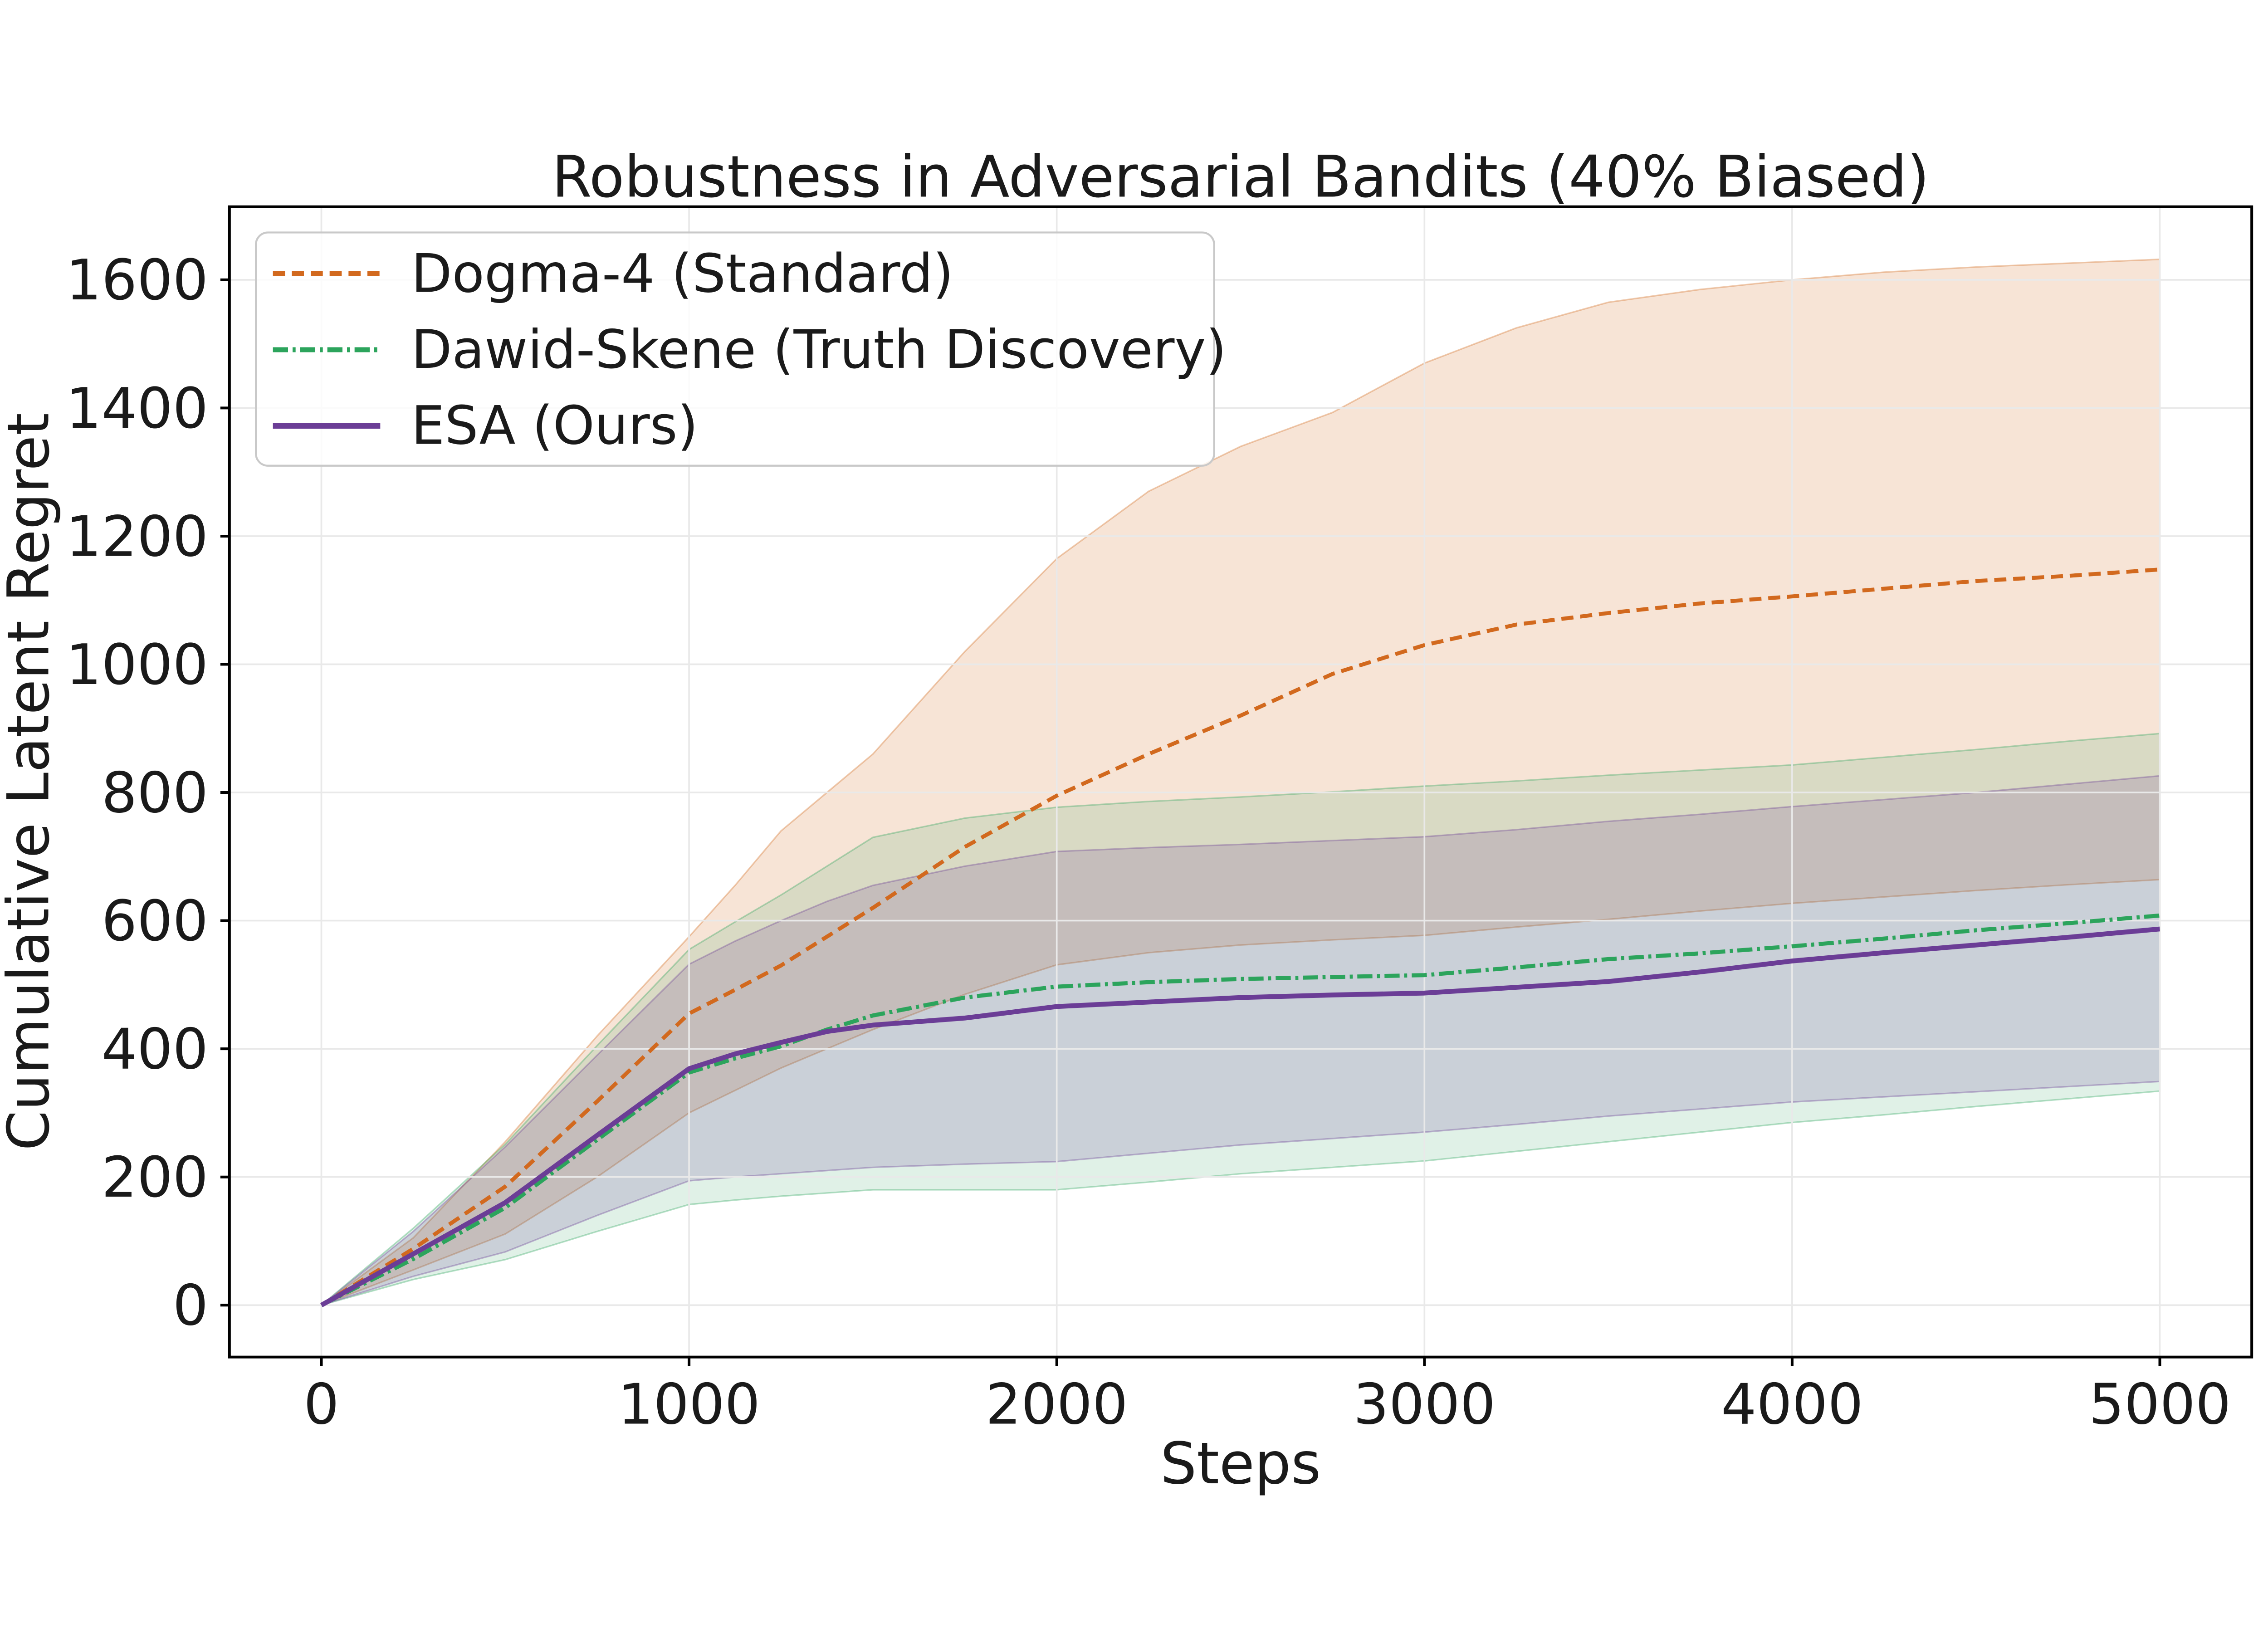  I want to click on y-axis-label: Cumulative Latent Regret, so click(31, 782).